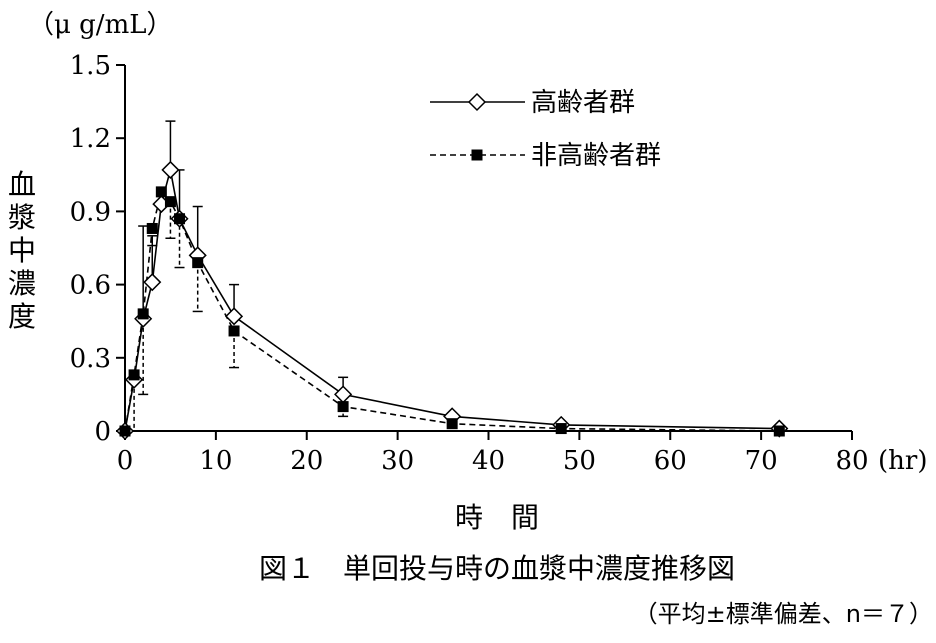 This screenshot has height=643, width=936. I want to click on x-tick-label: 50, so click(579, 461).